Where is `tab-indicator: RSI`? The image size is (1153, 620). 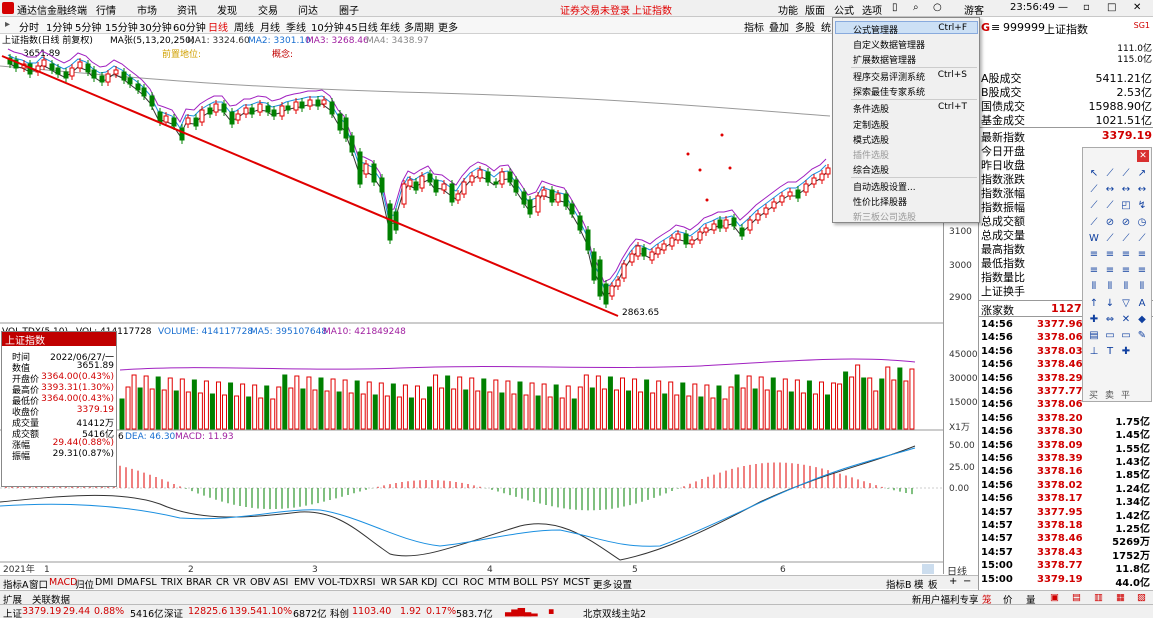 tab-indicator: RSI is located at coordinates (368, 582).